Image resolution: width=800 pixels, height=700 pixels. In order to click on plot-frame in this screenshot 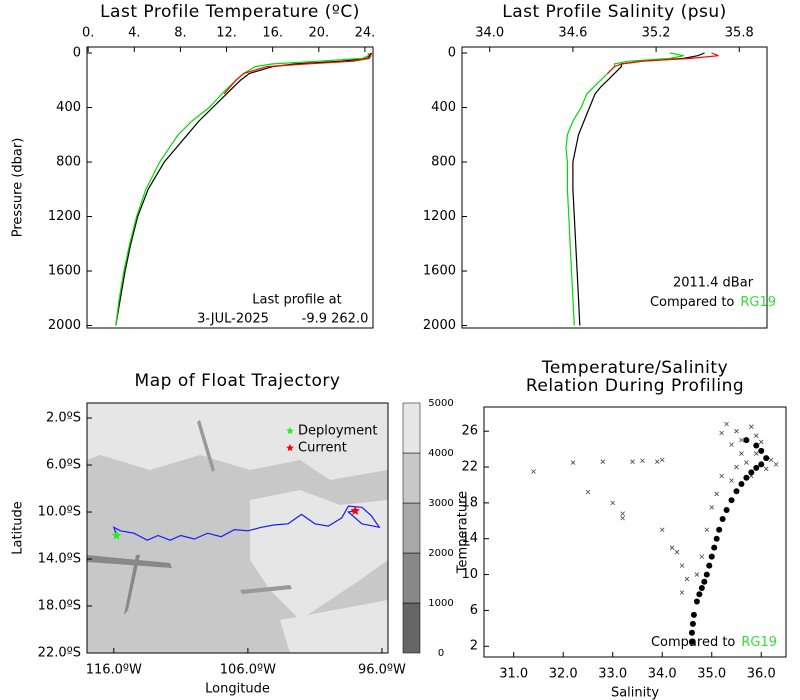, I will do `click(635, 532)`.